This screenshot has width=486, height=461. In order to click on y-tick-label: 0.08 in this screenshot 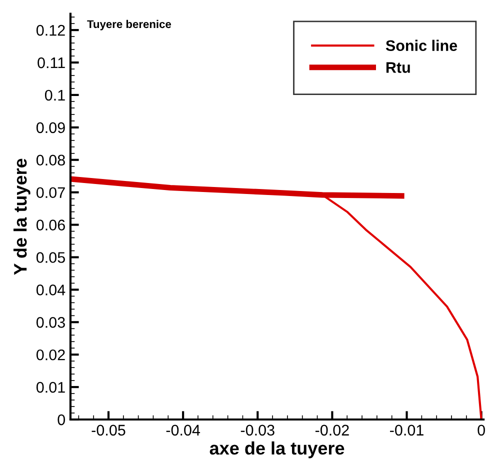, I will do `click(50, 160)`.